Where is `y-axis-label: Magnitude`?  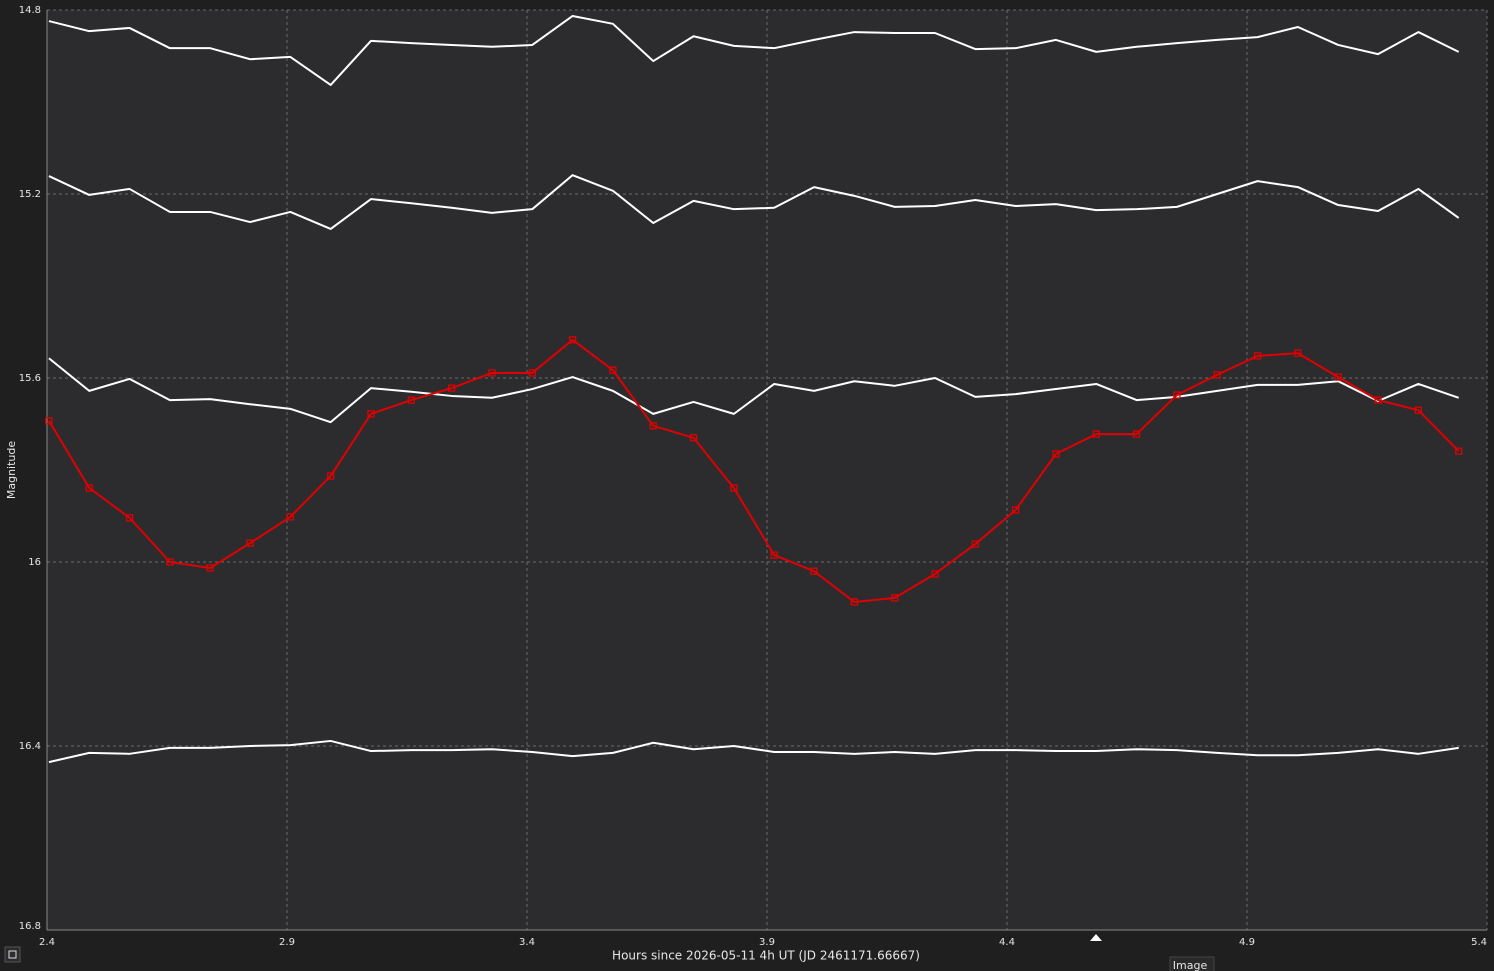
y-axis-label: Magnitude is located at coordinates (11, 470).